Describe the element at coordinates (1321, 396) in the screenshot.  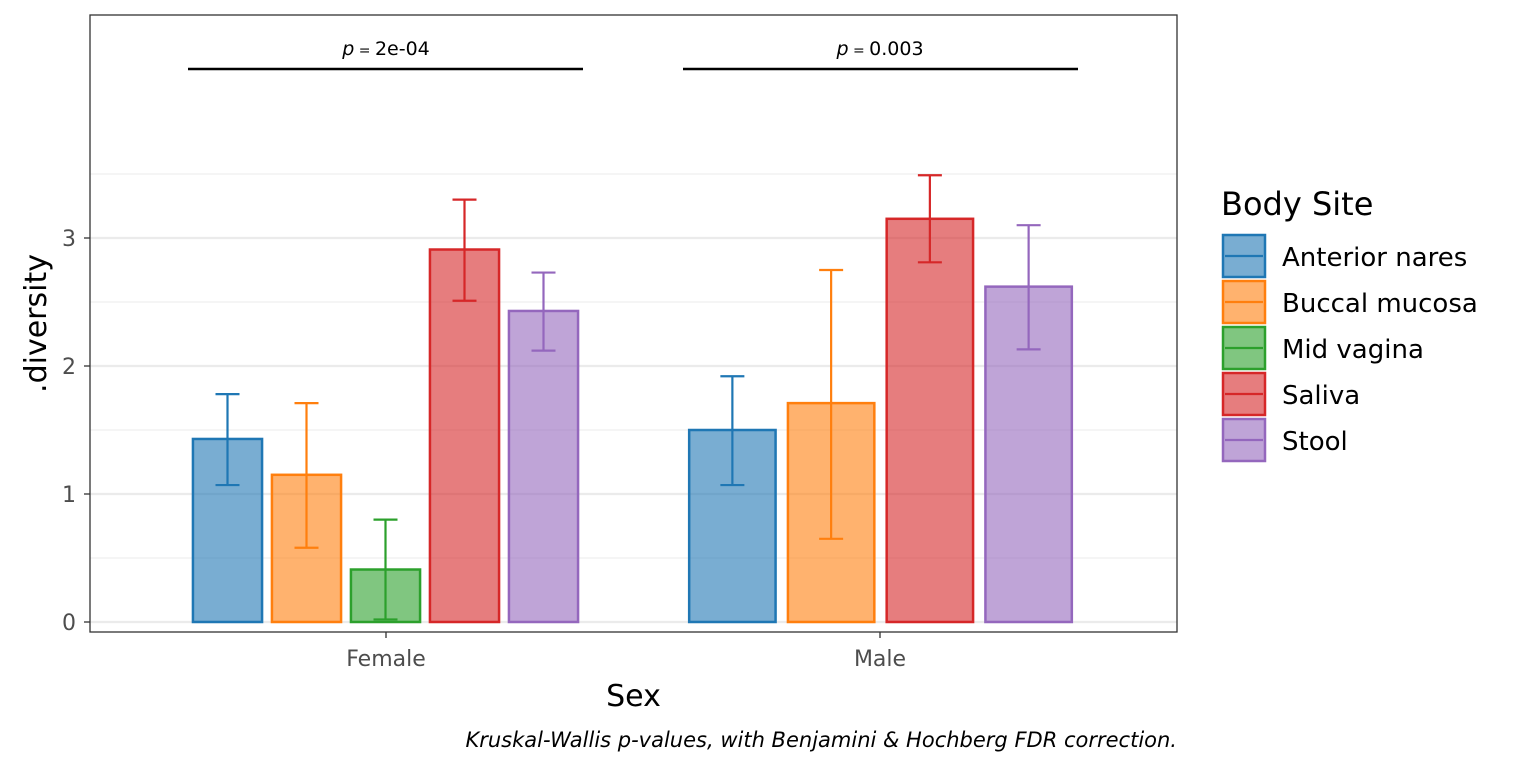
I see `legend-label: Saliva` at that location.